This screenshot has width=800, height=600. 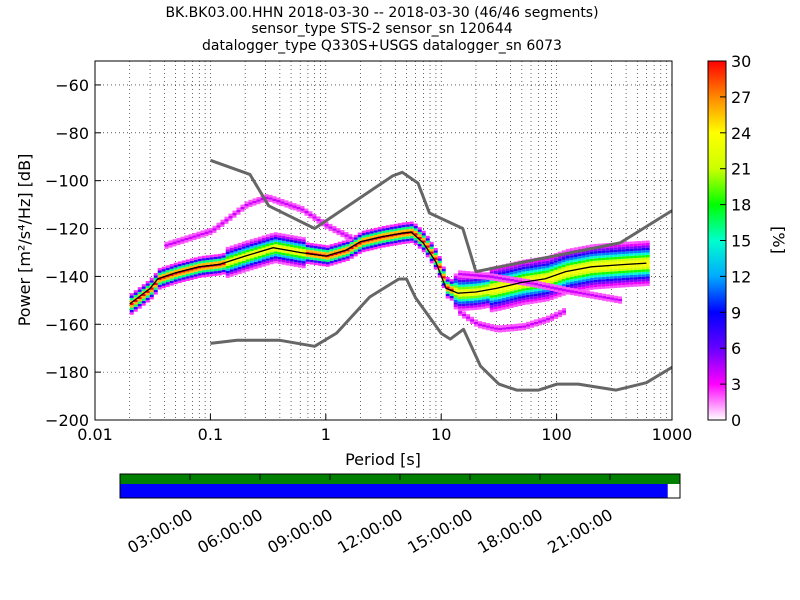 I want to click on colorbar-tick-label: 27, so click(x=741, y=97).